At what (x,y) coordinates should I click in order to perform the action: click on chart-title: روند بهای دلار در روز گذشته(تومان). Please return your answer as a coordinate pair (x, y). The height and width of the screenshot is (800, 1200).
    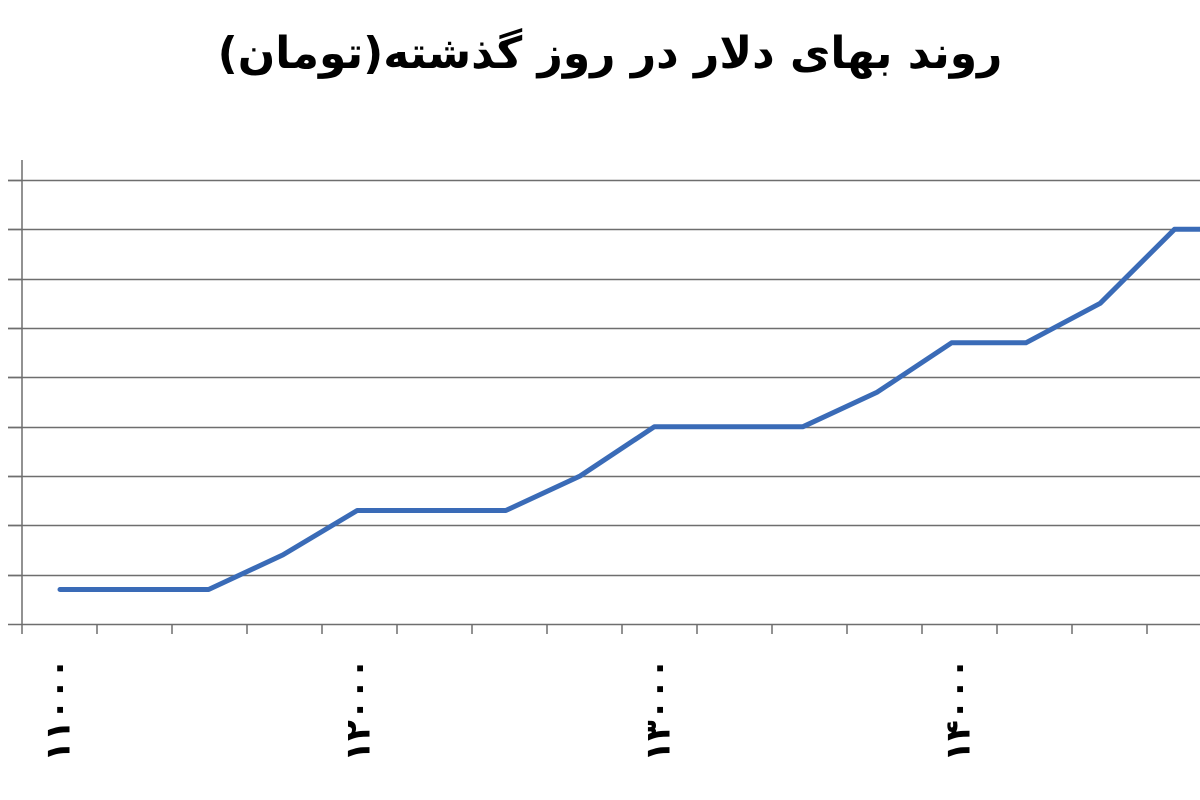
    Looking at the image, I should click on (610, 53).